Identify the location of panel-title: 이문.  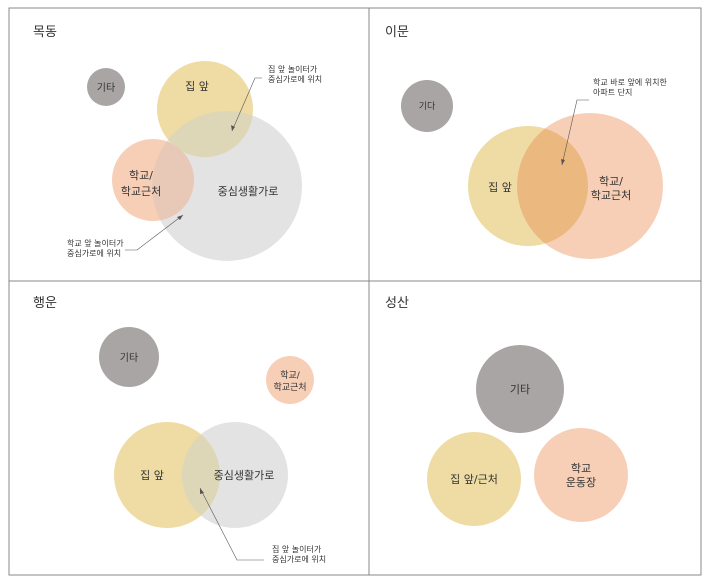
(397, 32).